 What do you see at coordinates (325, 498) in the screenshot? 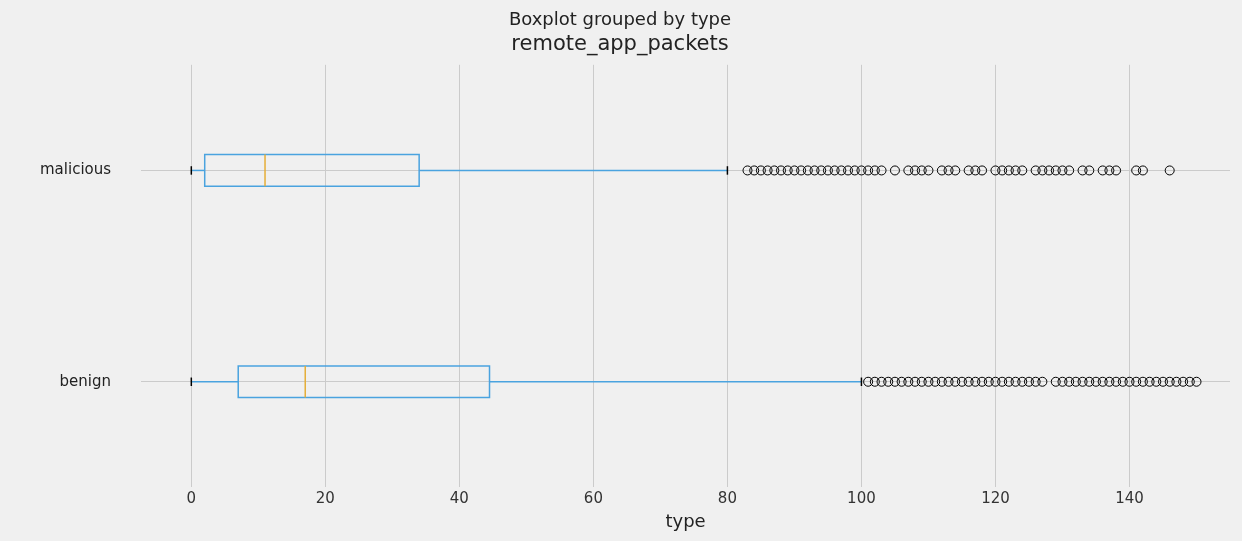
I see `x-tick-label: 20` at bounding box center [325, 498].